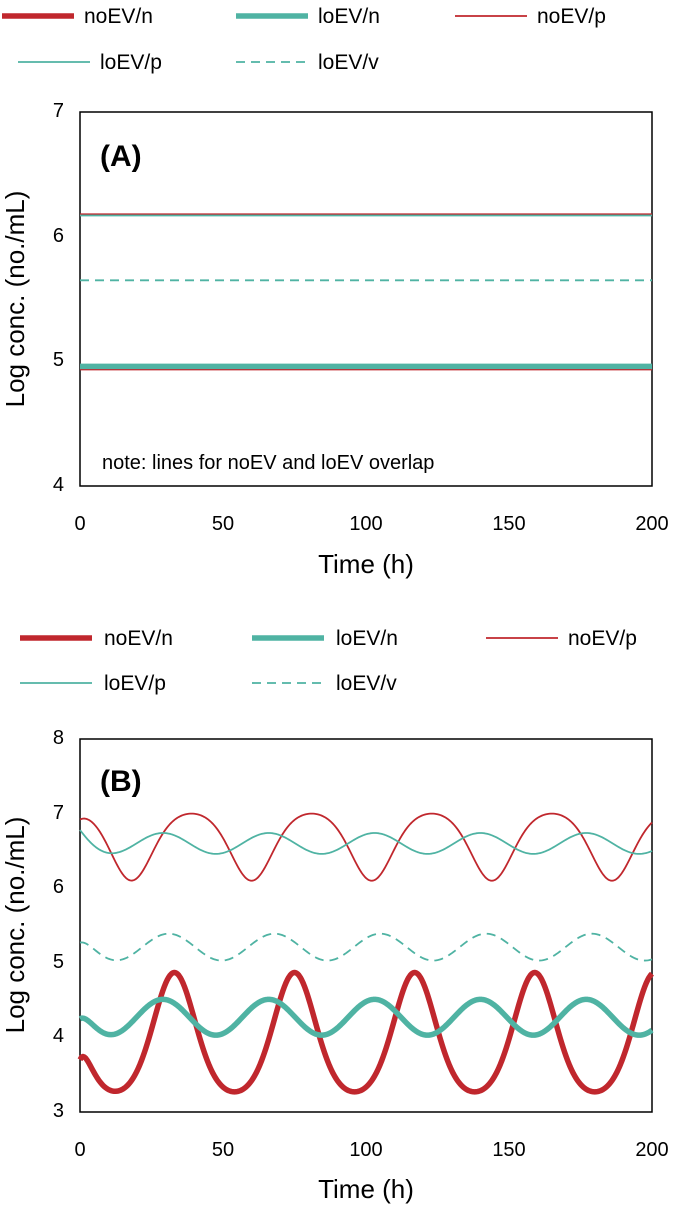  Describe the element at coordinates (58, 738) in the screenshot. I see `y-tick-label: 8` at that location.